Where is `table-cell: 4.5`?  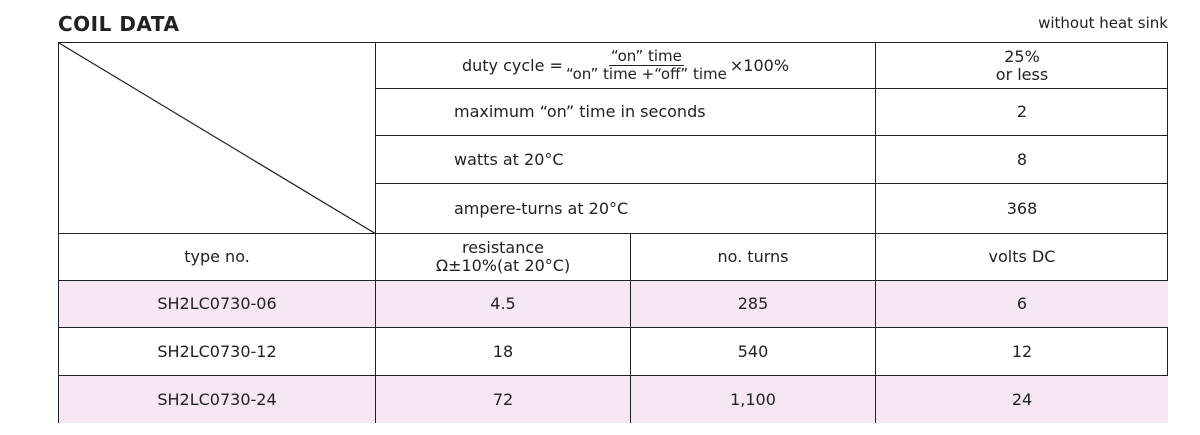
table-cell: 4.5 is located at coordinates (502, 303).